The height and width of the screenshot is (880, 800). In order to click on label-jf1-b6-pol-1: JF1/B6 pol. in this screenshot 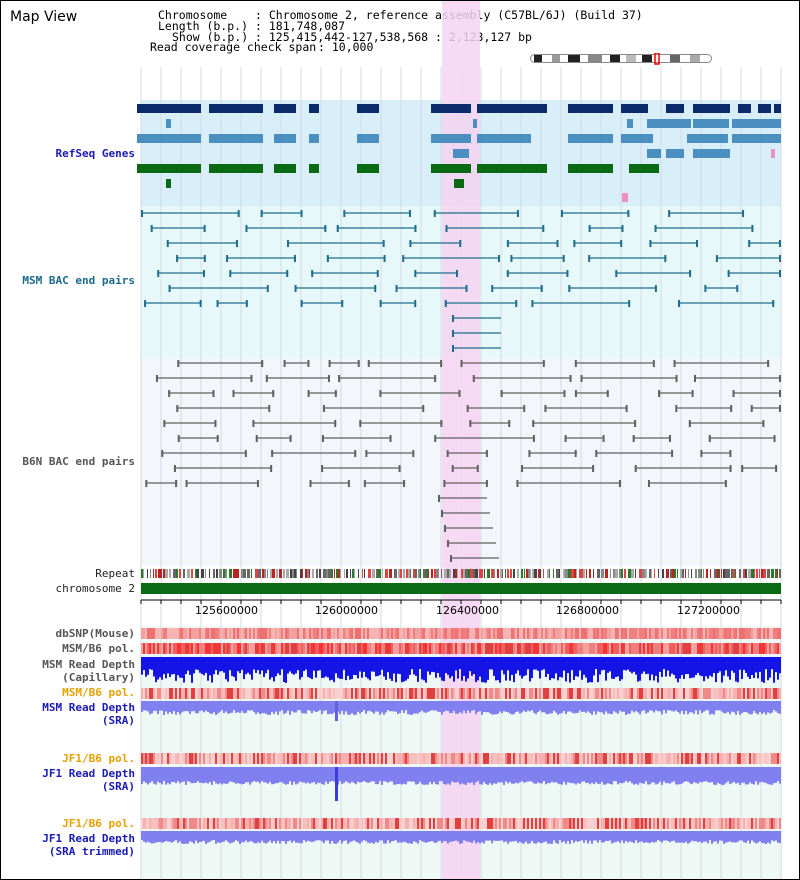, I will do `click(98, 758)`.